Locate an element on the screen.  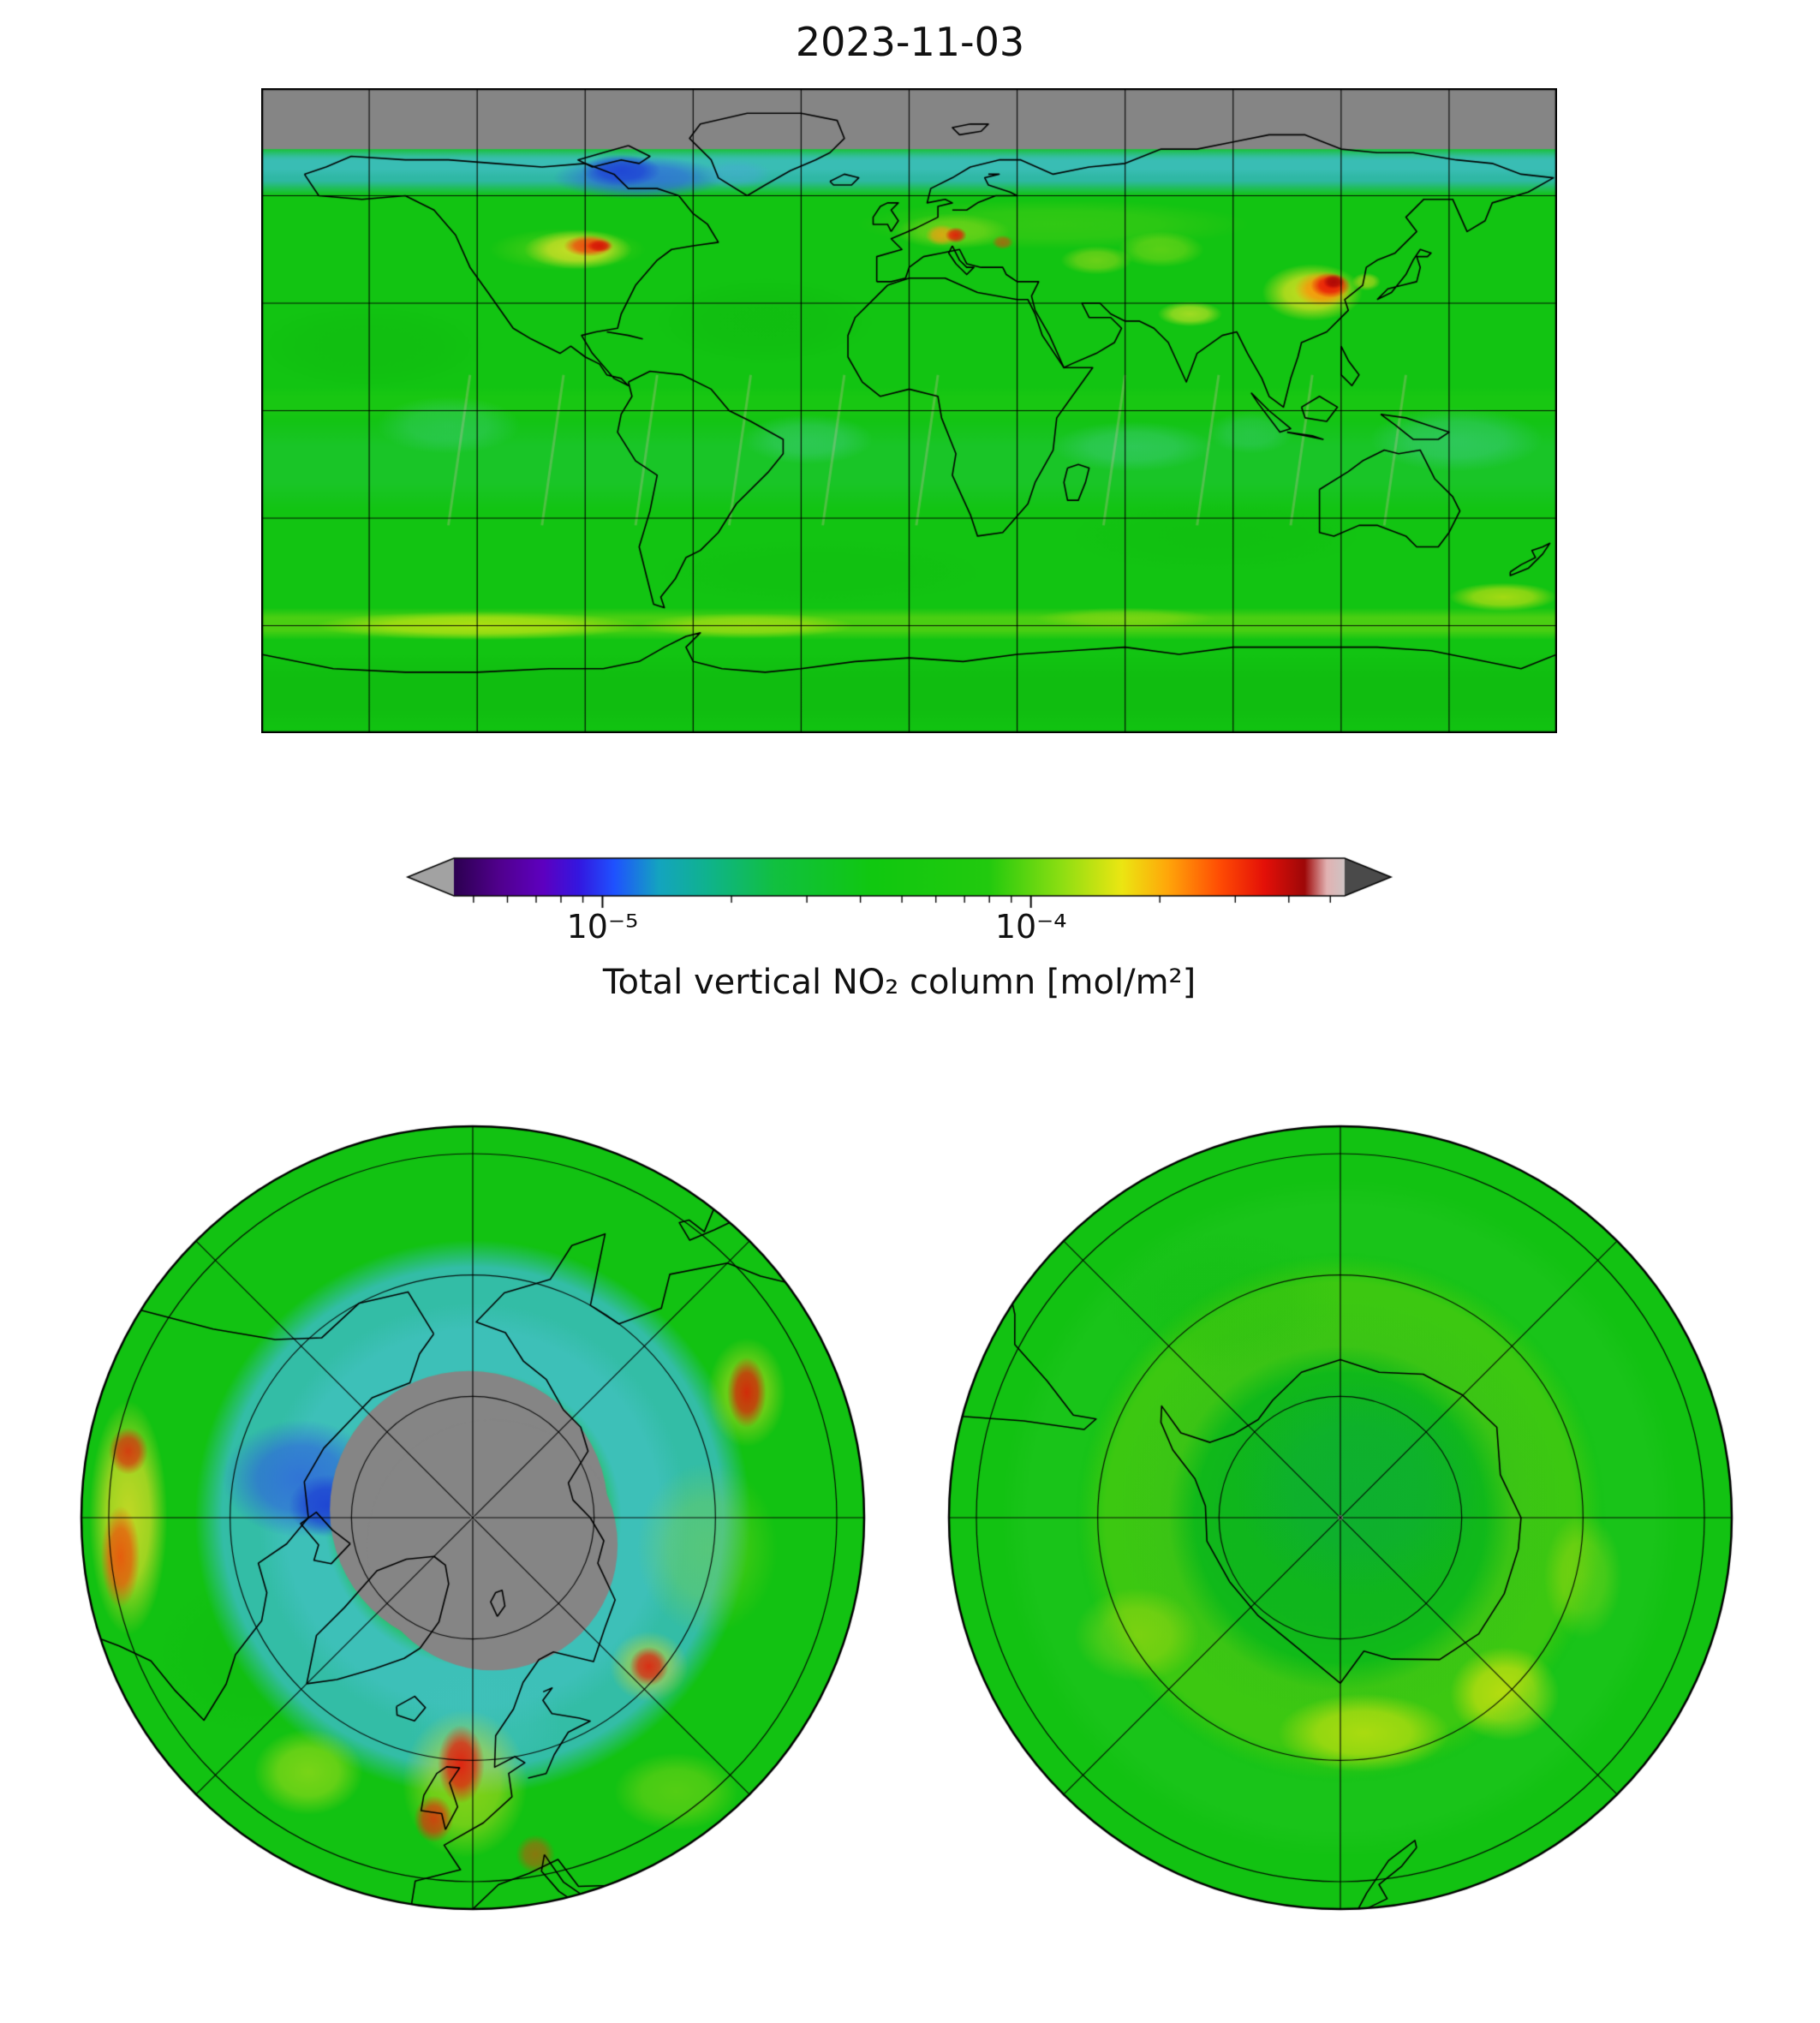
colorbar-label: Total vertical NO₂ column [mol/m²] is located at coordinates (899, 982).